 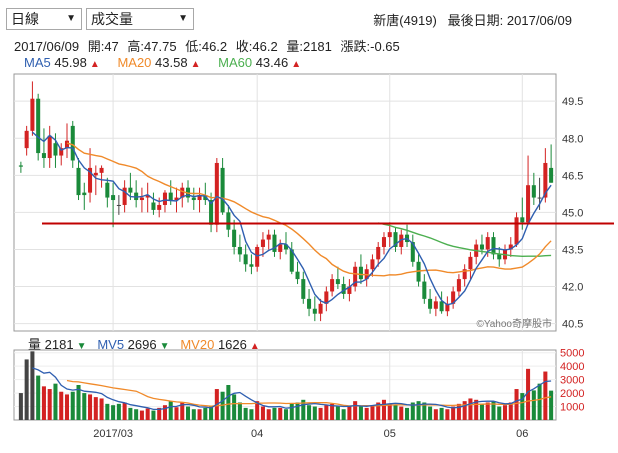 I want to click on x-tick-label: 06, so click(x=522, y=434).